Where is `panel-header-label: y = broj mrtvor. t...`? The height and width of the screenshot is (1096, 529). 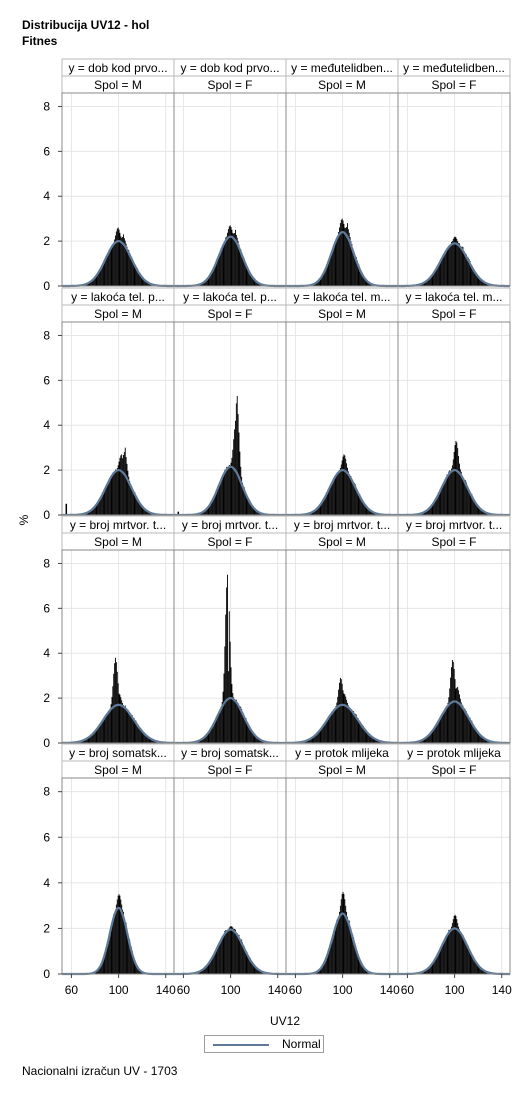 panel-header-label: y = broj mrtvor. t... is located at coordinates (118, 525).